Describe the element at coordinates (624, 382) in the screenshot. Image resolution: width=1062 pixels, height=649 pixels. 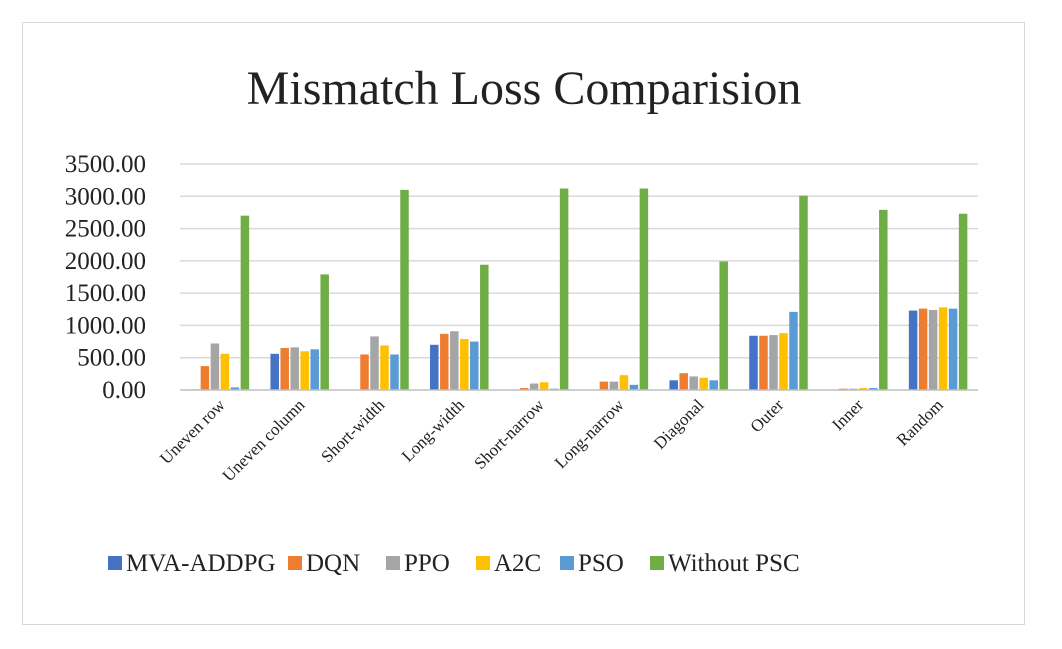
I see `bar-a2c-long-narrow` at that location.